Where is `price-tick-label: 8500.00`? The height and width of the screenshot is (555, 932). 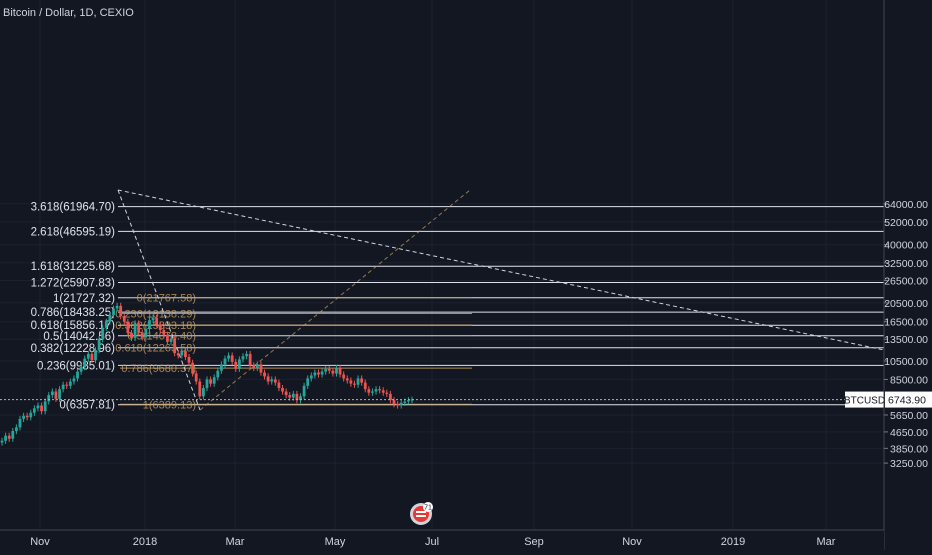 price-tick-label: 8500.00 is located at coordinates (909, 380).